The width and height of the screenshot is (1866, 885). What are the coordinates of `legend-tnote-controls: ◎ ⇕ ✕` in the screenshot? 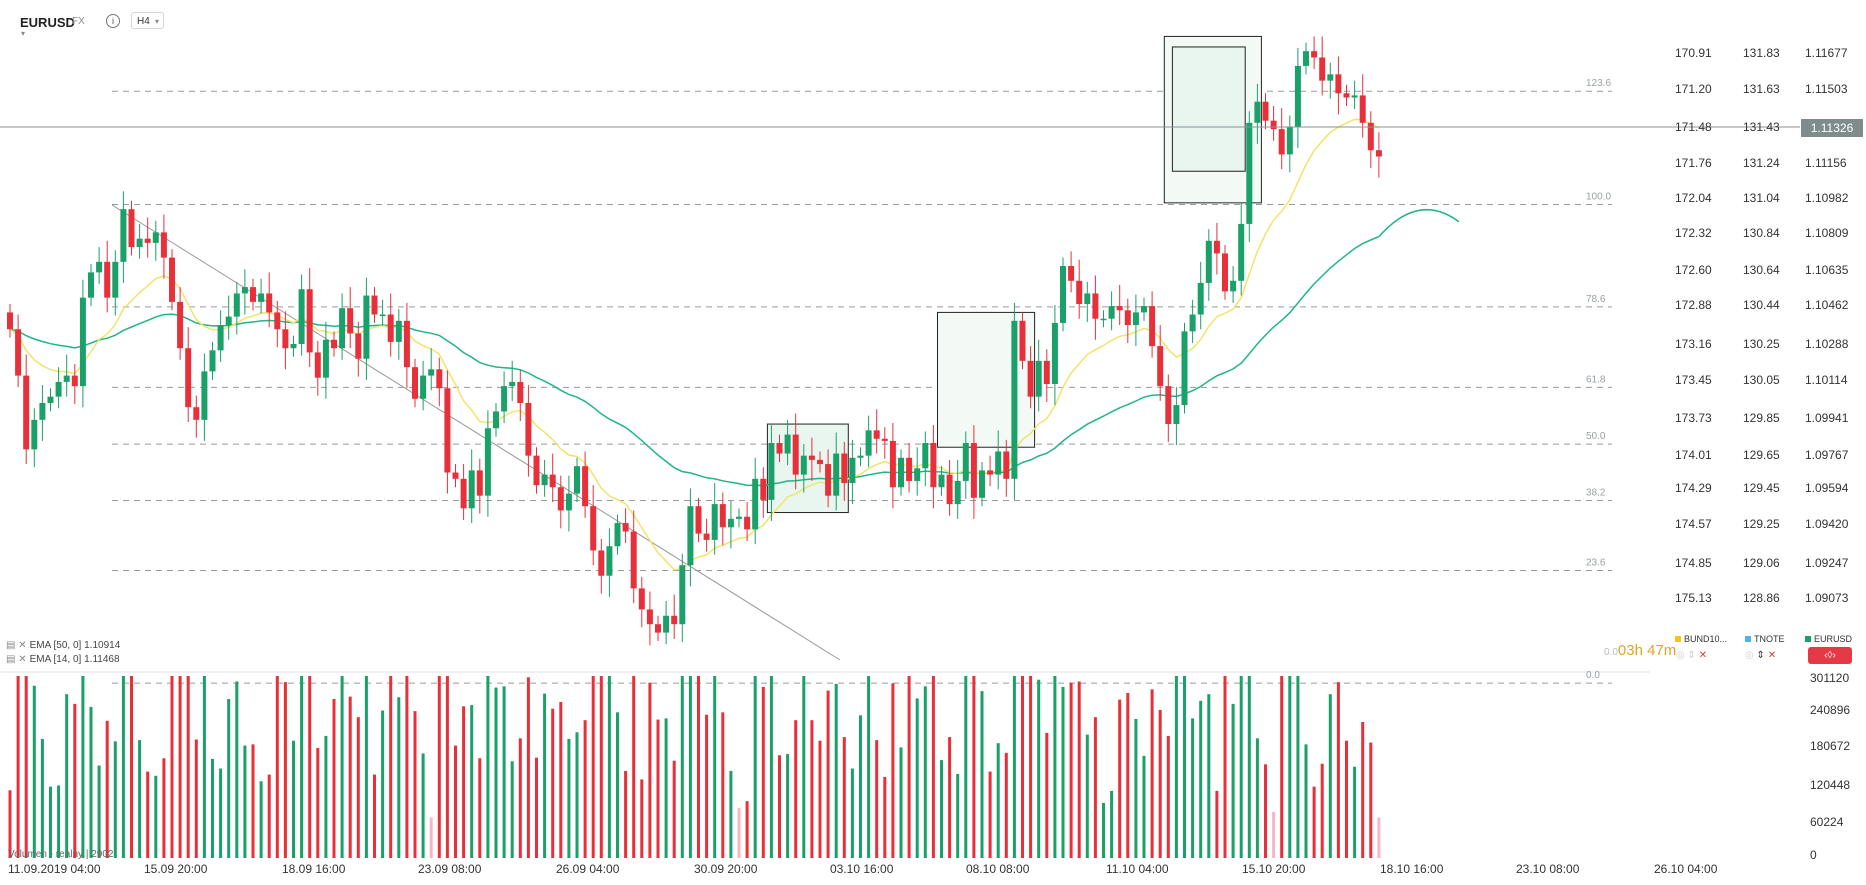 It's located at (1760, 655).